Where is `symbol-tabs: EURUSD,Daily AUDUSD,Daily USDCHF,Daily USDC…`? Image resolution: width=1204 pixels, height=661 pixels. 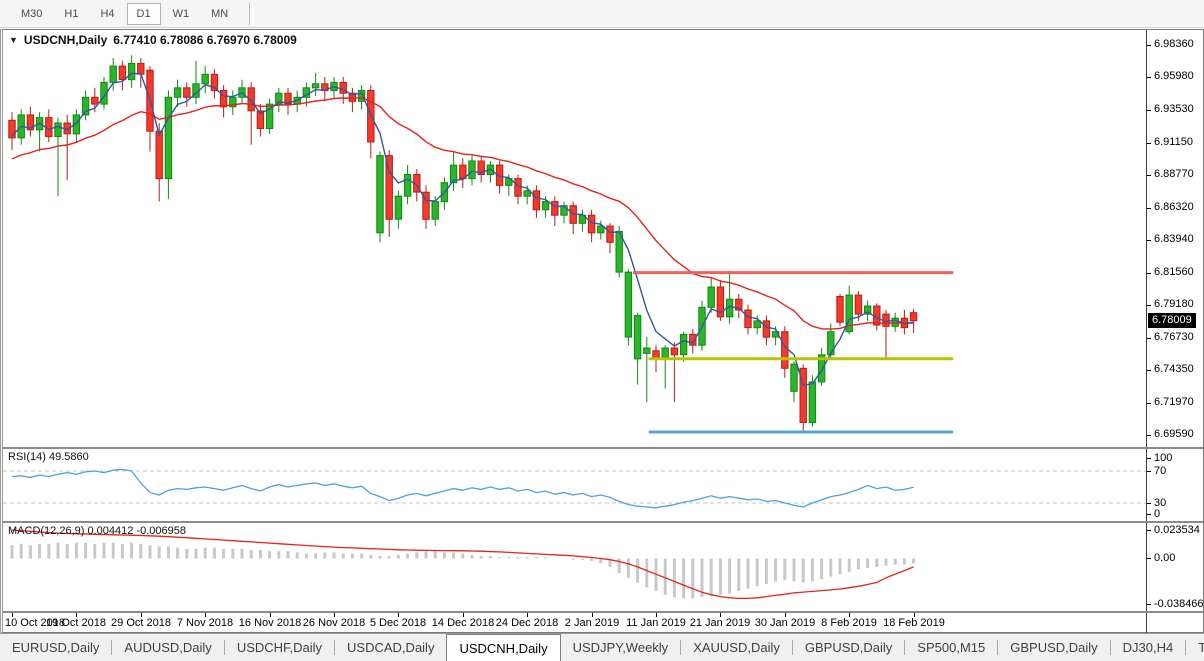 symbol-tabs: EURUSD,Daily AUDUSD,Daily USDCHF,Daily USDC… is located at coordinates (602, 647).